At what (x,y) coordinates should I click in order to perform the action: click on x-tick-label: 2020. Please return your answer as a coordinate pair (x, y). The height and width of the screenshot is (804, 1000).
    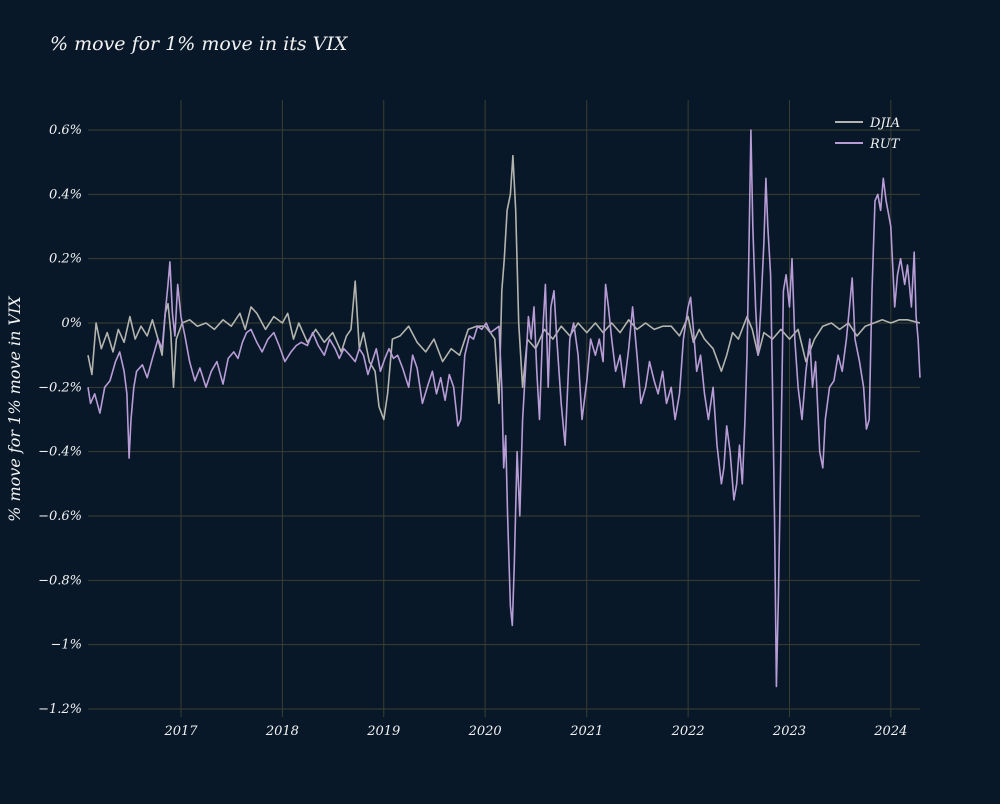
    Looking at the image, I should click on (485, 731).